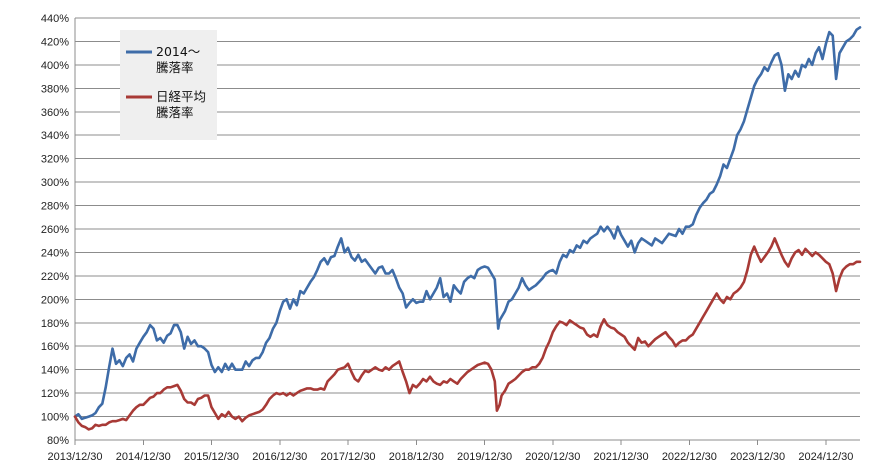 This screenshot has width=893, height=471. What do you see at coordinates (55, 136) in the screenshot?
I see `y-tick-label: 340%` at bounding box center [55, 136].